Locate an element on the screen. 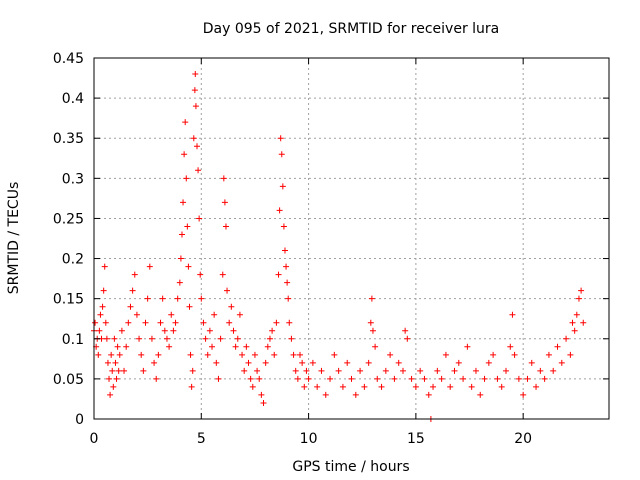 The width and height of the screenshot is (640, 480). x-tick-label: 10 is located at coordinates (309, 439).